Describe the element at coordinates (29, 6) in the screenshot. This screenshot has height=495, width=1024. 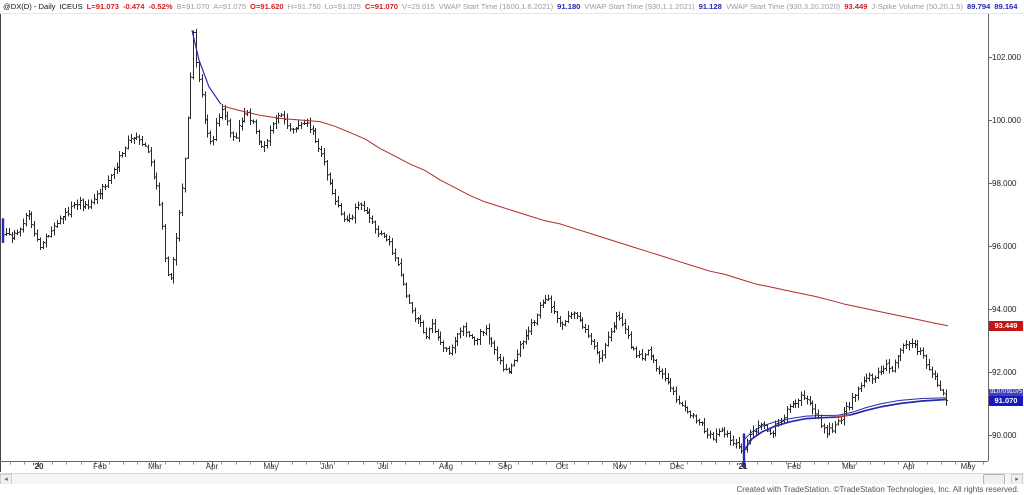
I see `status-field: @DX(D) - Daily` at that location.